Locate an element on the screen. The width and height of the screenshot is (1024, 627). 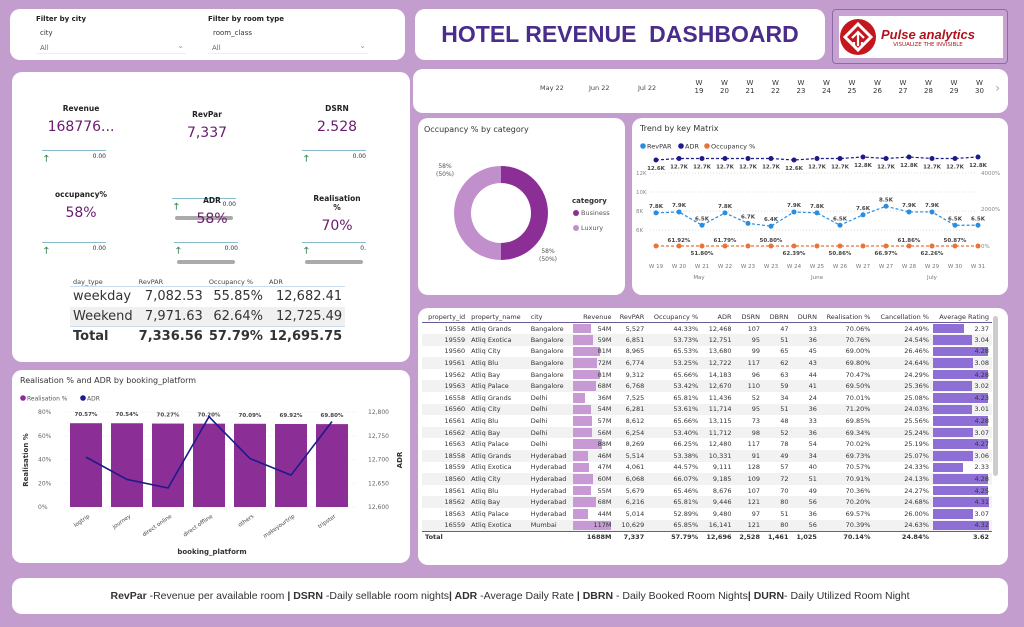
column-header: property_id is located at coordinates (445, 317).